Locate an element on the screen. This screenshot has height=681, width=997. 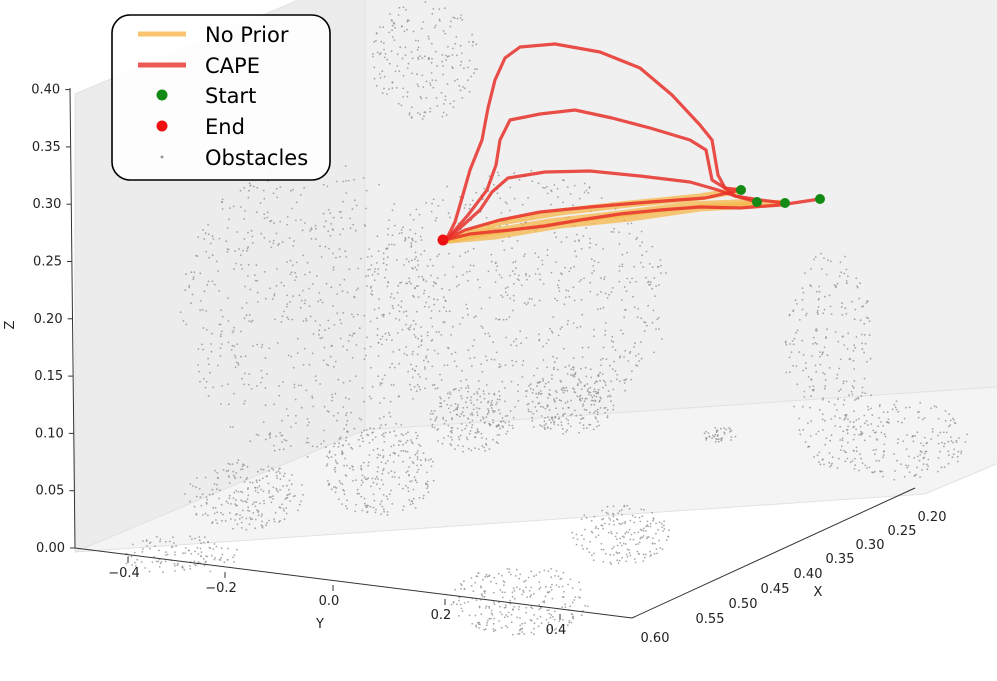
legend-label: No Prior is located at coordinates (247, 35).